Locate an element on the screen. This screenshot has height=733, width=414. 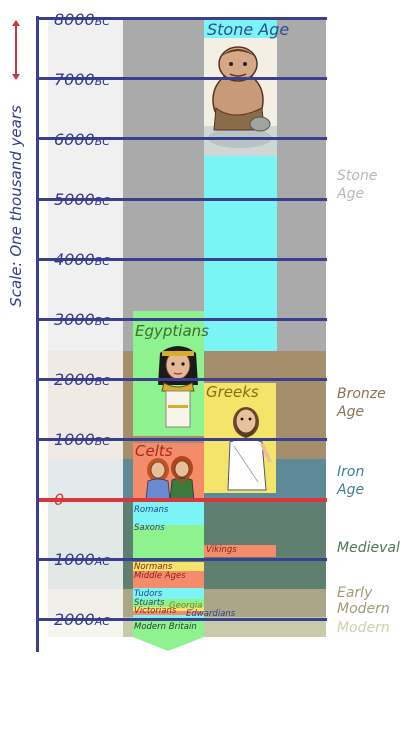
normans-block is located at coordinates (168, 566).